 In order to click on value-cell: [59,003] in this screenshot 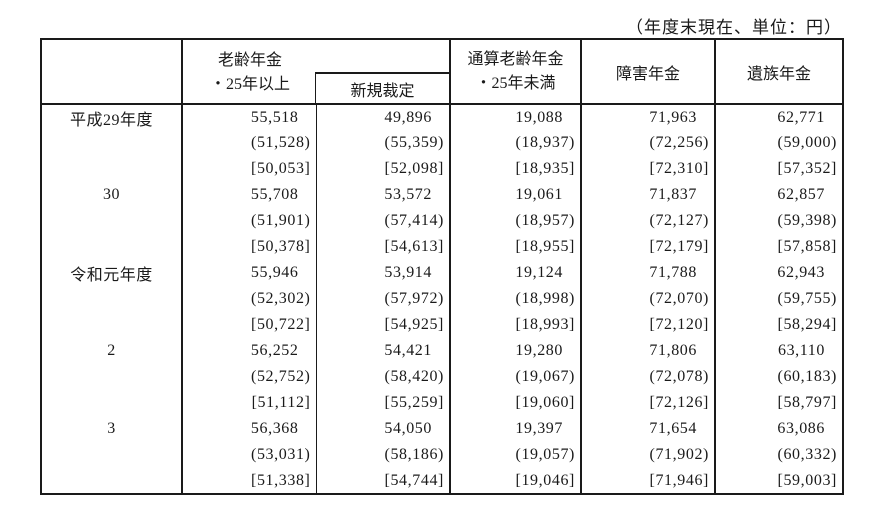, I will do `click(778, 481)`.